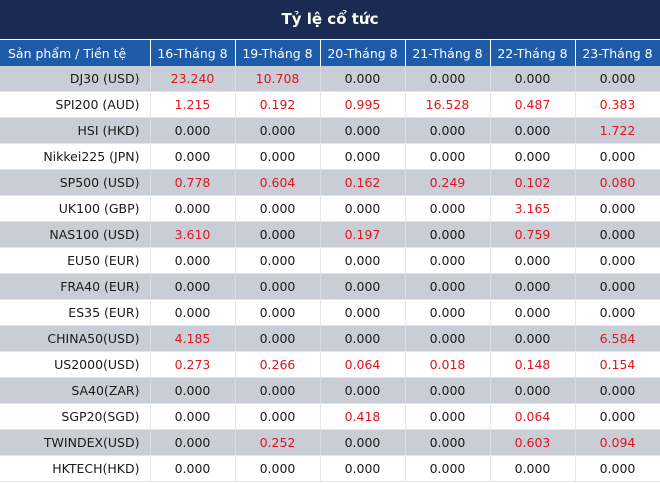 The image size is (660, 483). Describe the element at coordinates (278, 442) in the screenshot. I see `dividend-value-cell: 0.252` at that location.